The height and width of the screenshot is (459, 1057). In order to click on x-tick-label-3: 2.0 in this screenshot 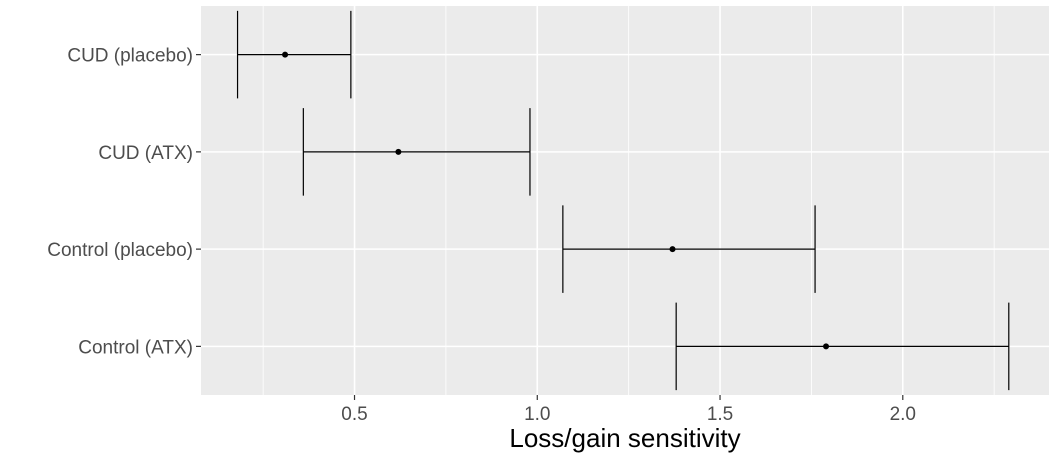, I will do `click(903, 414)`.